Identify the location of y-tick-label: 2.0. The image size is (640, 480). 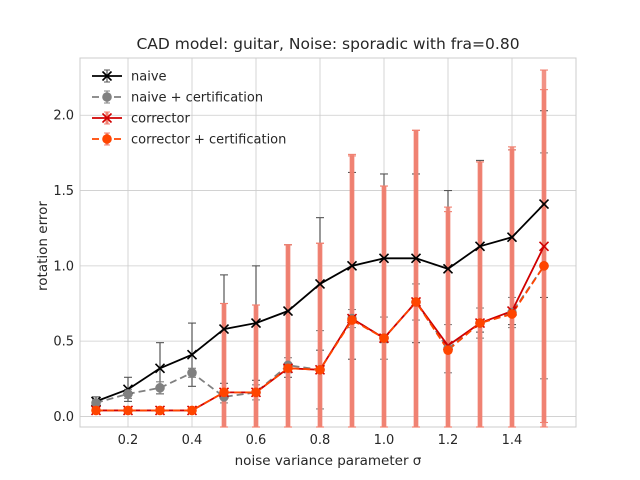
(63, 116).